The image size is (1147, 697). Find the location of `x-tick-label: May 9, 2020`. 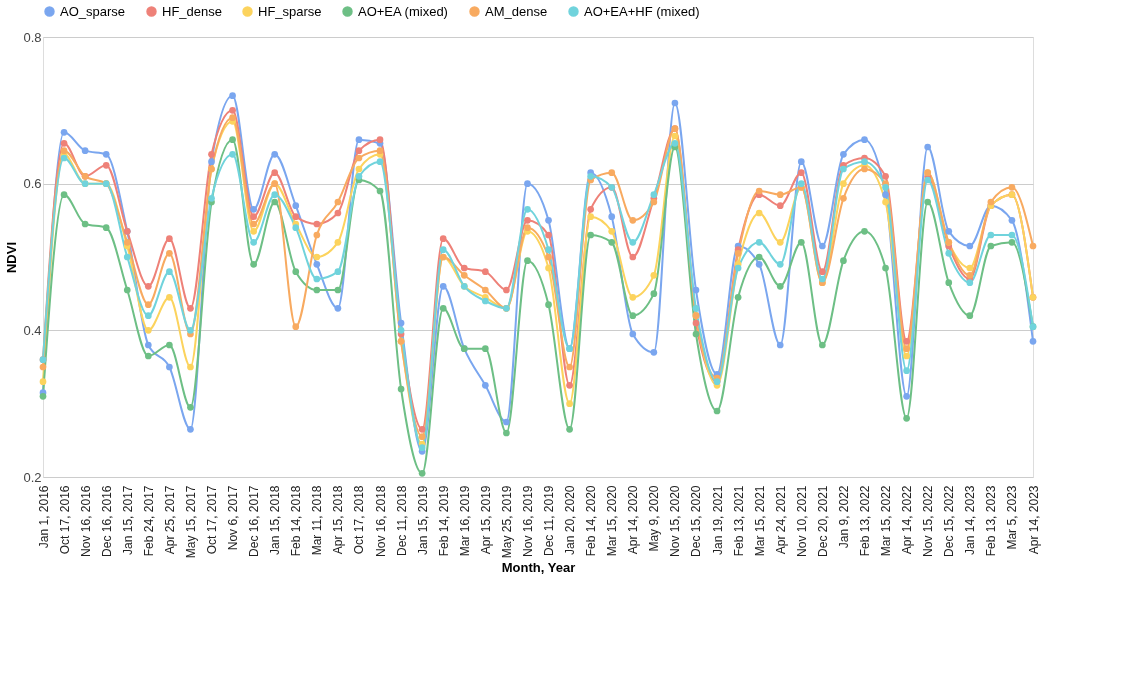

x-tick-label: May 9, 2020 is located at coordinates (654, 518).